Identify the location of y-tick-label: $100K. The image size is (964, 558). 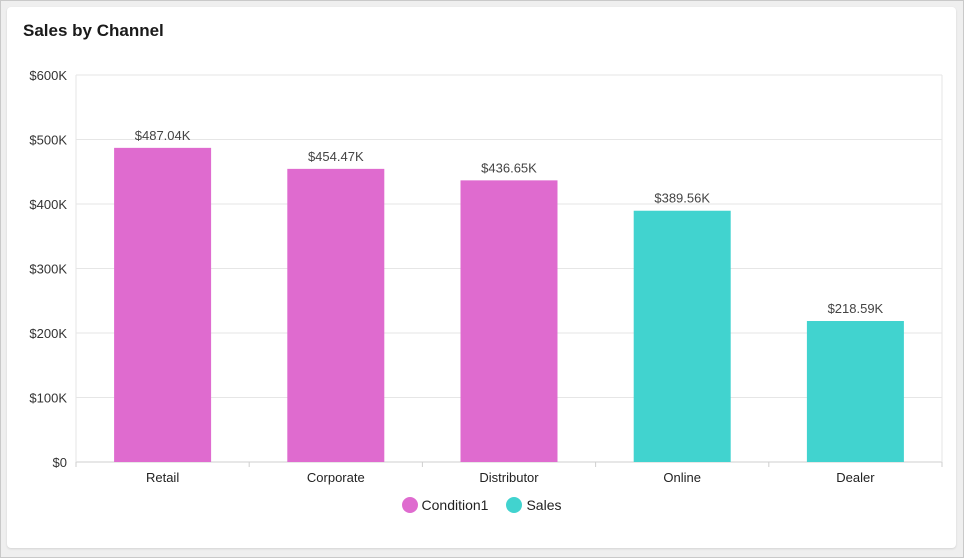
(48, 398).